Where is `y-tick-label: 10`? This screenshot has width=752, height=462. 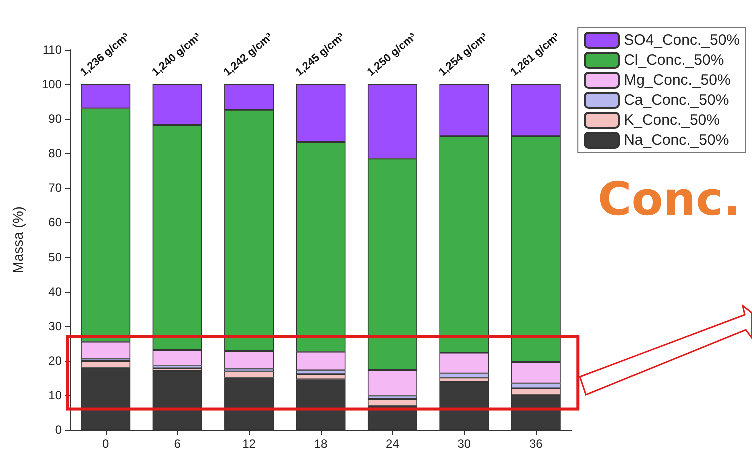
y-tick-label: 10 is located at coordinates (55, 395).